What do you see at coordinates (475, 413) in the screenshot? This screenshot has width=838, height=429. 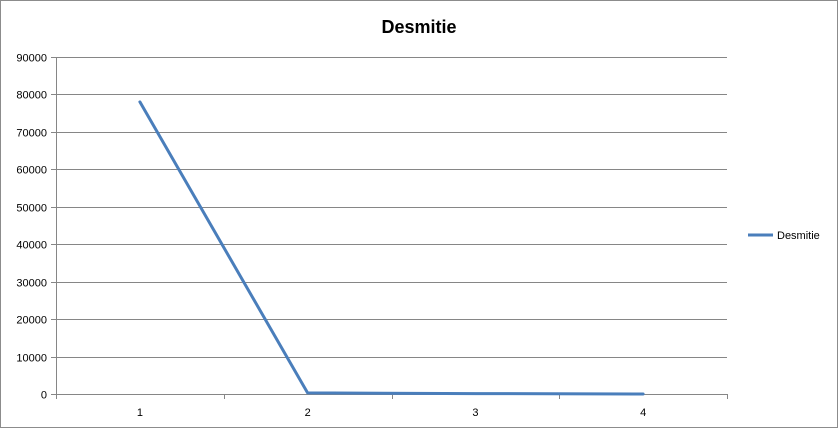 I see `x-tick-label: 3` at bounding box center [475, 413].